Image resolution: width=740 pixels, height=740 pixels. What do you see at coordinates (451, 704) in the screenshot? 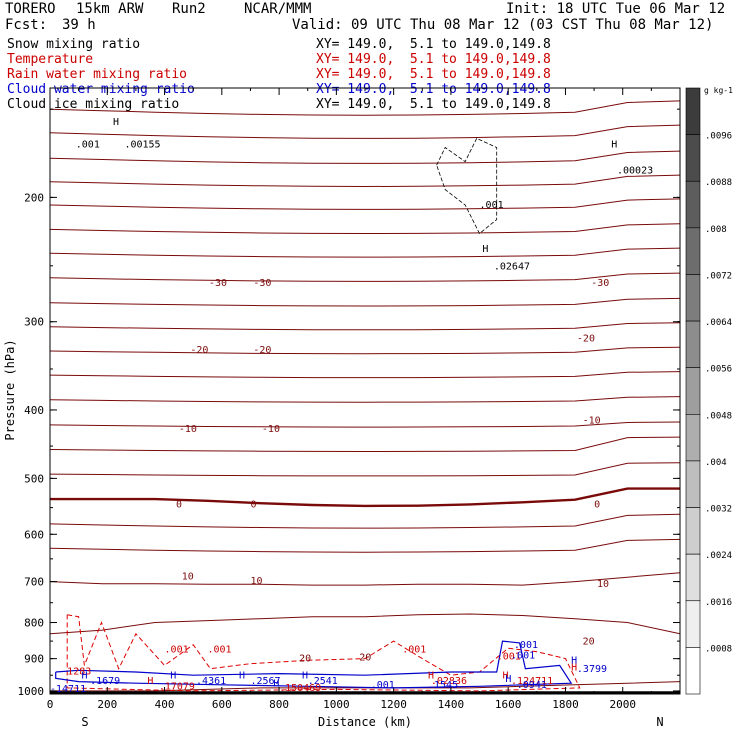
I see `x-tick-label: 1400` at bounding box center [451, 704].